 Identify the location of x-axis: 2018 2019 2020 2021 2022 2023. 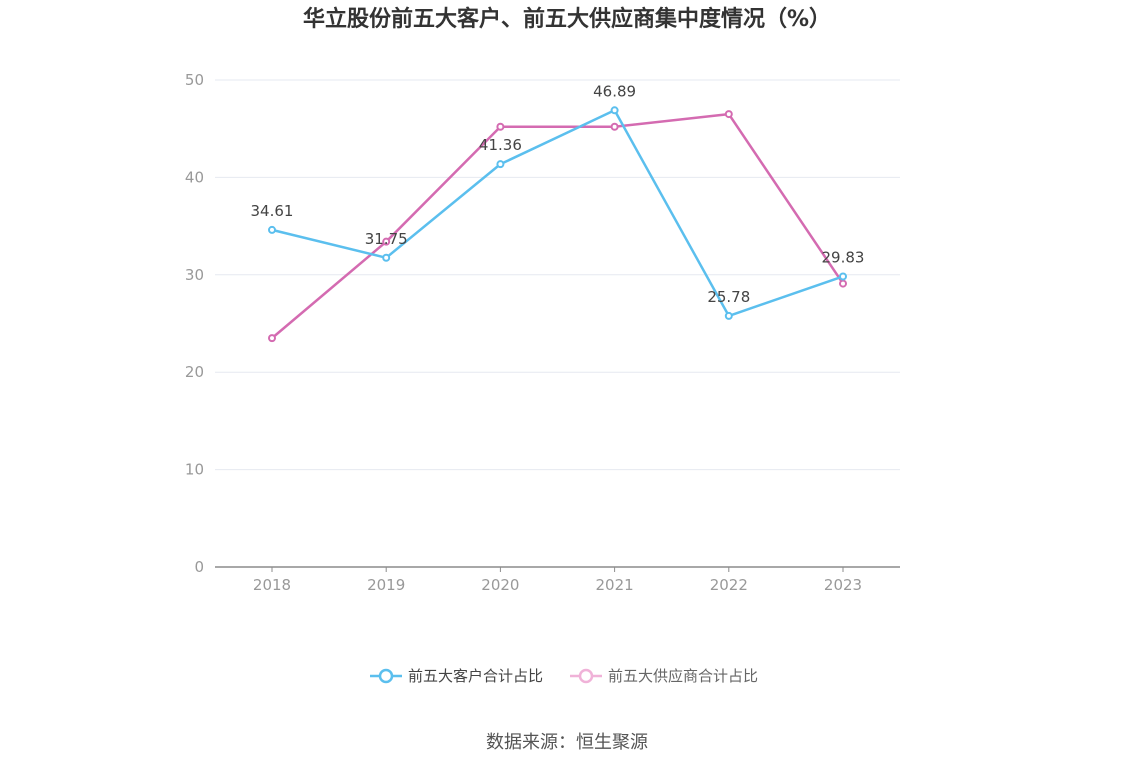
(557, 580).